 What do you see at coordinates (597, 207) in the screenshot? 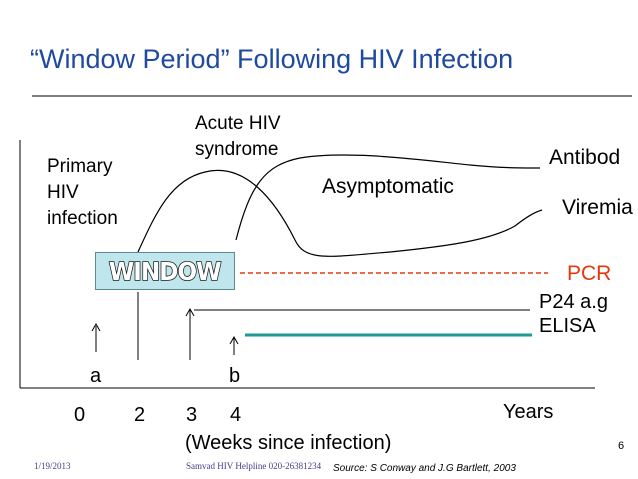
I see `viremia-label: Viremia` at bounding box center [597, 207].